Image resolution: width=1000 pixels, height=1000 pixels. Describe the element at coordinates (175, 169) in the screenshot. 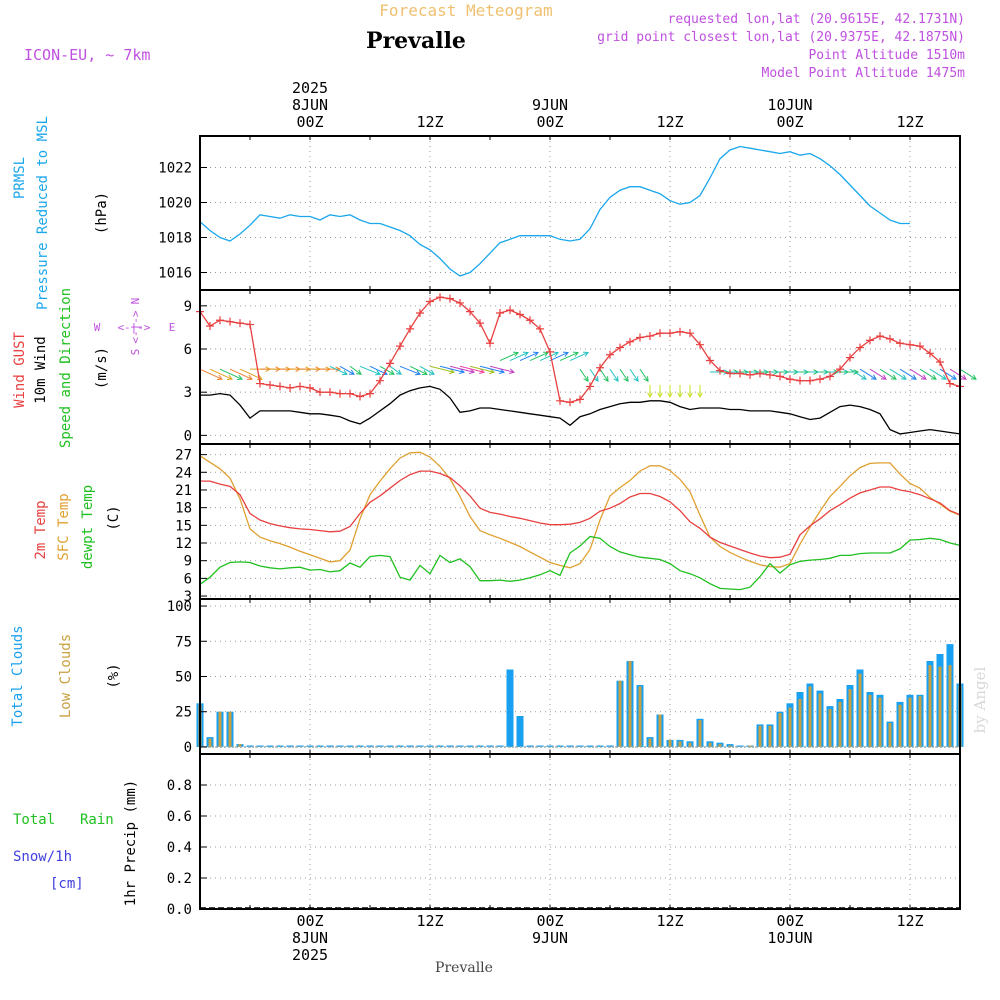

I see `pressure-ytick-label: 1022` at that location.